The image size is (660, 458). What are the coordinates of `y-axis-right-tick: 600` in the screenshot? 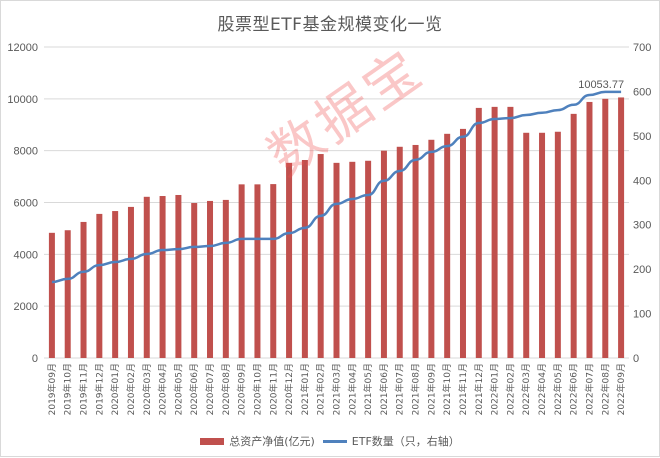 It's located at (642, 92).